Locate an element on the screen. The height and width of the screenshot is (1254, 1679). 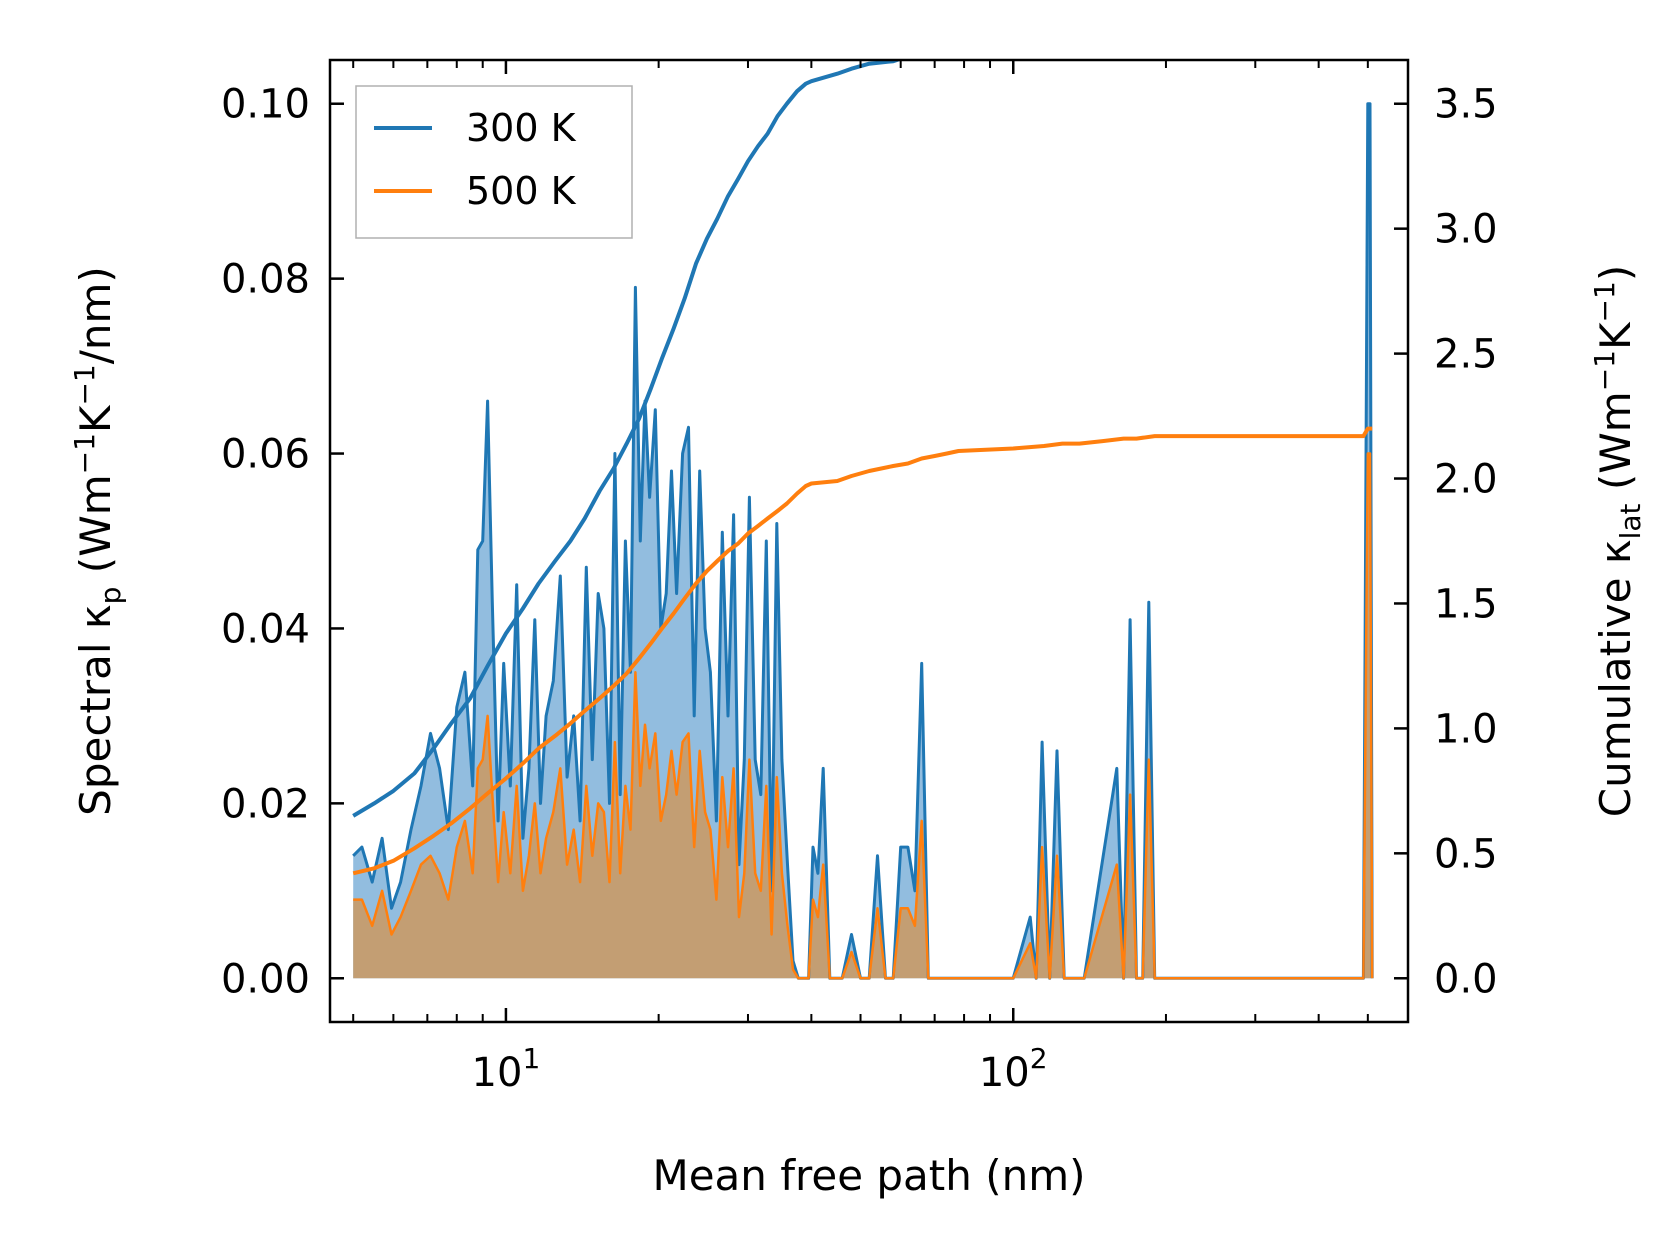
y-axis-right-title: Cumulative κlat (Wm−1K−1) is located at coordinates (1617, 541).